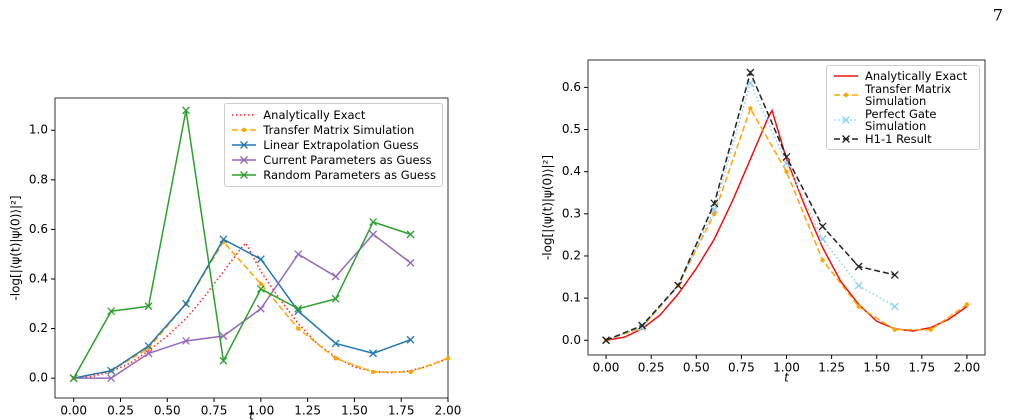  What do you see at coordinates (38, 179) in the screenshot?
I see `y-tick-label: 0.8` at bounding box center [38, 179].